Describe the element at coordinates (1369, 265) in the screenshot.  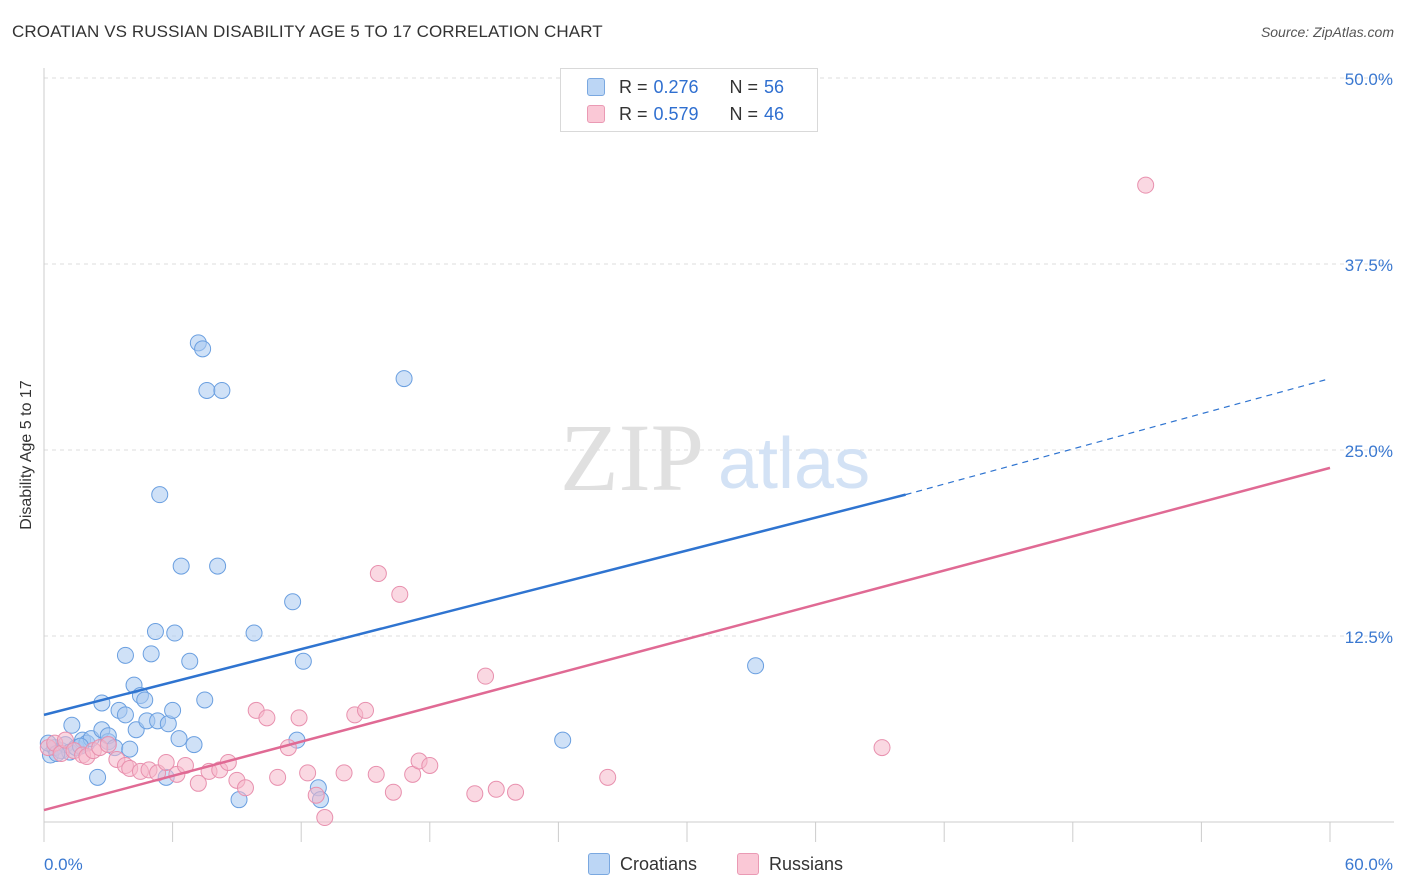
I see `y-tick-label: 37.5%` at that location.